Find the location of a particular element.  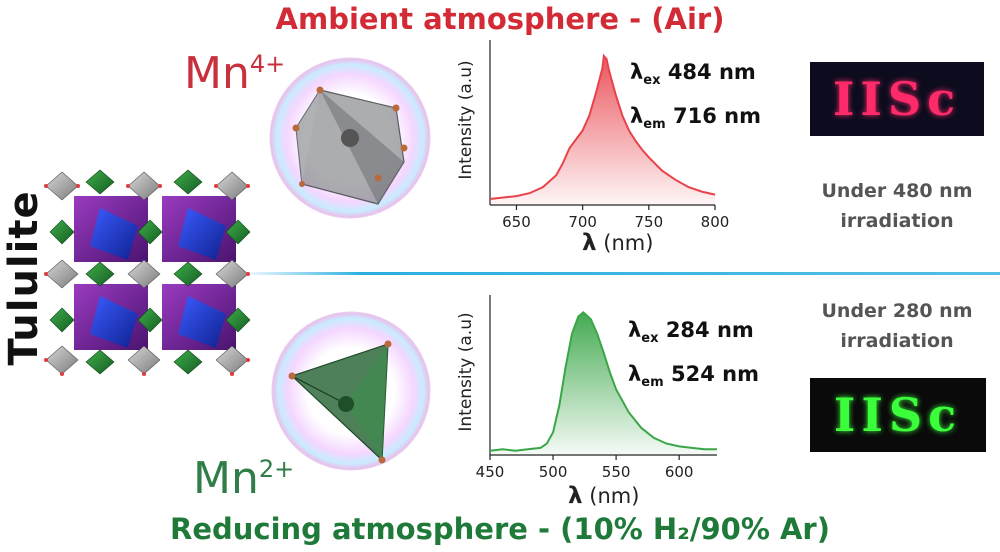

mn4-ion-label: Mn4+ is located at coordinates (234, 73).